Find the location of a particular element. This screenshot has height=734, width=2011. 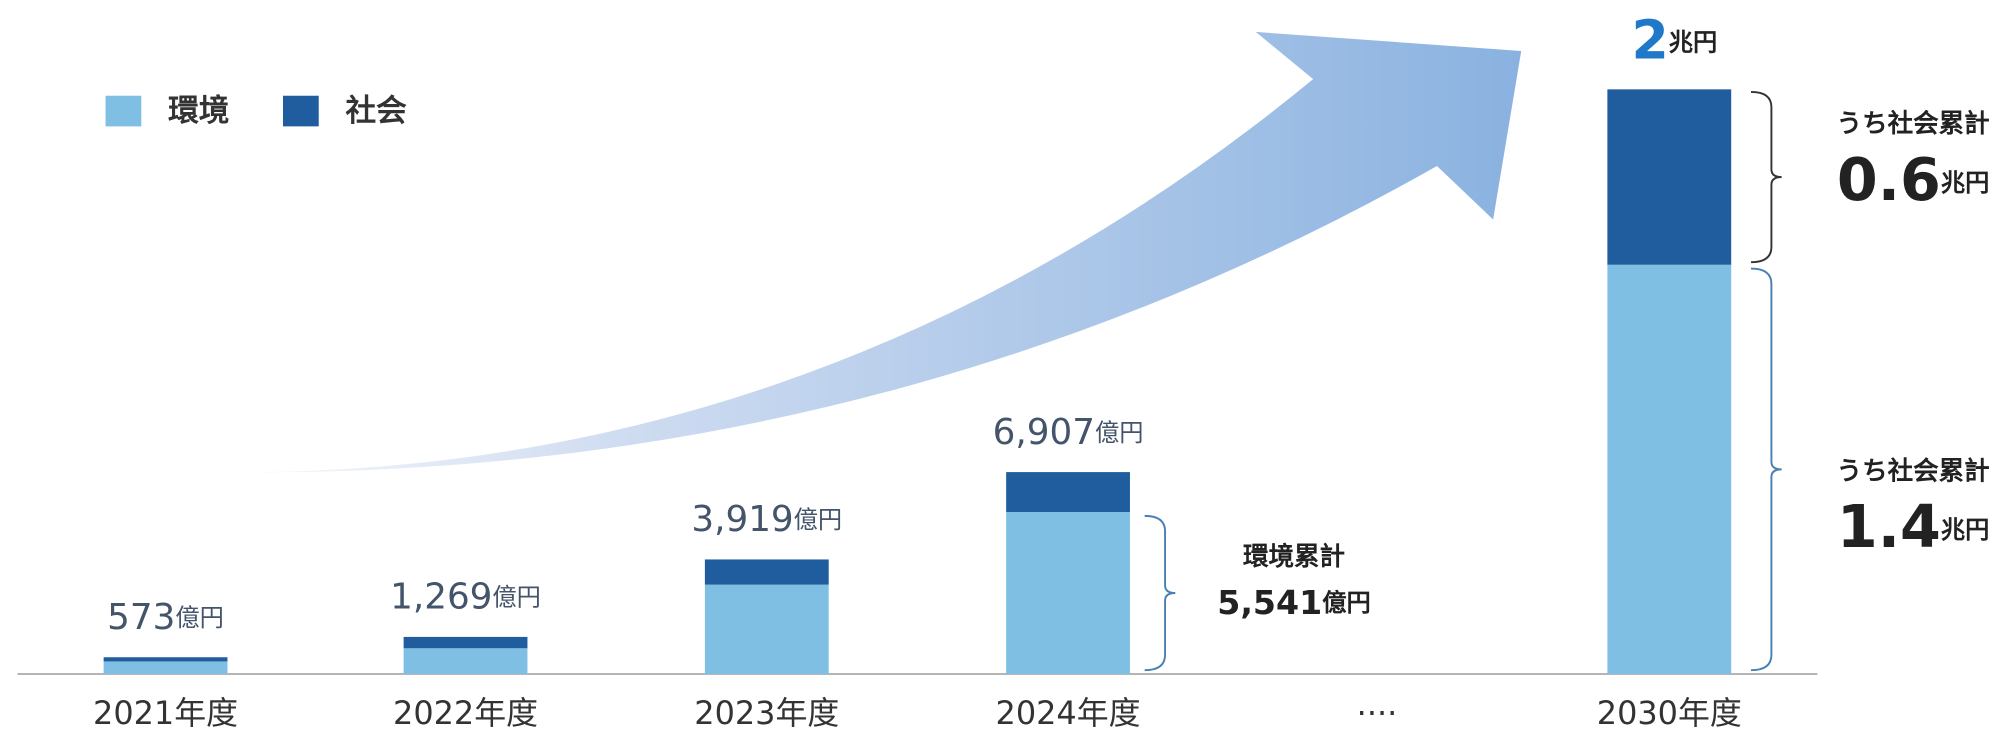

annotation-number: 0.6 is located at coordinates (1889, 180).